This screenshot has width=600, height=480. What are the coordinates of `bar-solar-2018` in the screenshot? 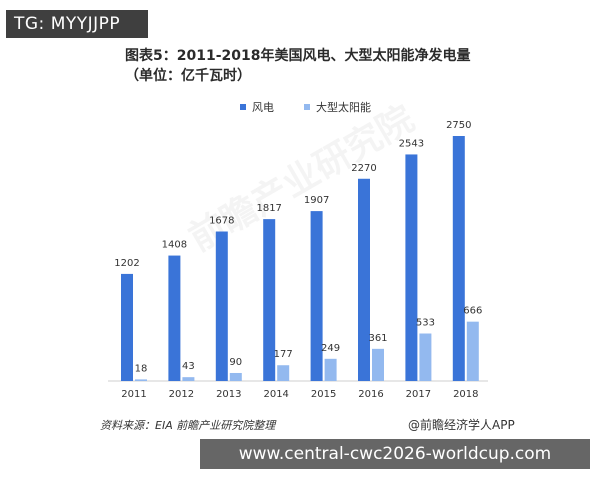 It's located at (472, 351).